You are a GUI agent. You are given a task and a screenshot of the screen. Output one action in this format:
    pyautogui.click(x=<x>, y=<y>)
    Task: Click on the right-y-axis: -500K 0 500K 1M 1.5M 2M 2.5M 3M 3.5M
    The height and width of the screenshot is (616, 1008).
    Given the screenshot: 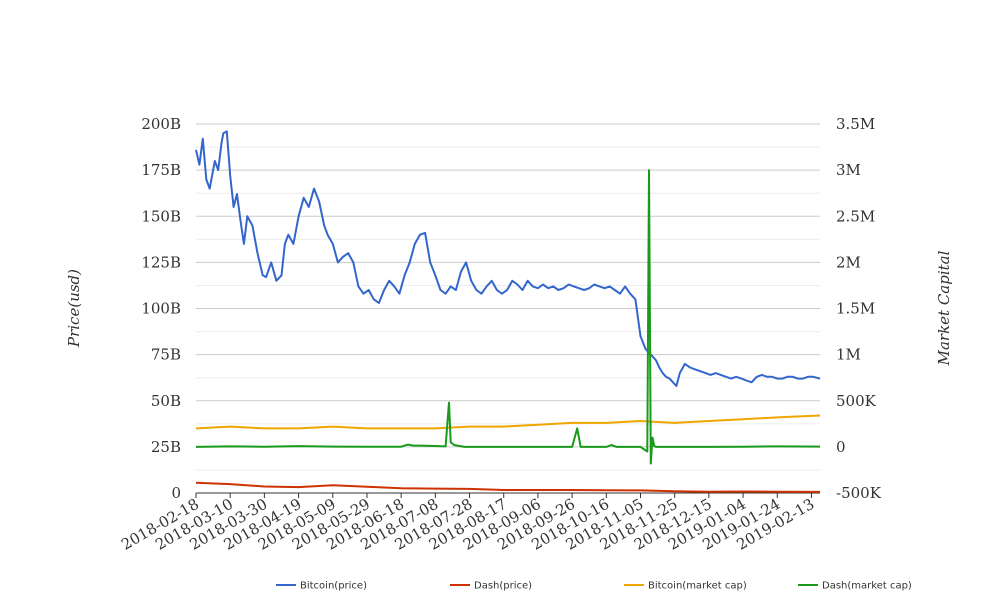 What is the action you would take?
    pyautogui.click(x=859, y=308)
    